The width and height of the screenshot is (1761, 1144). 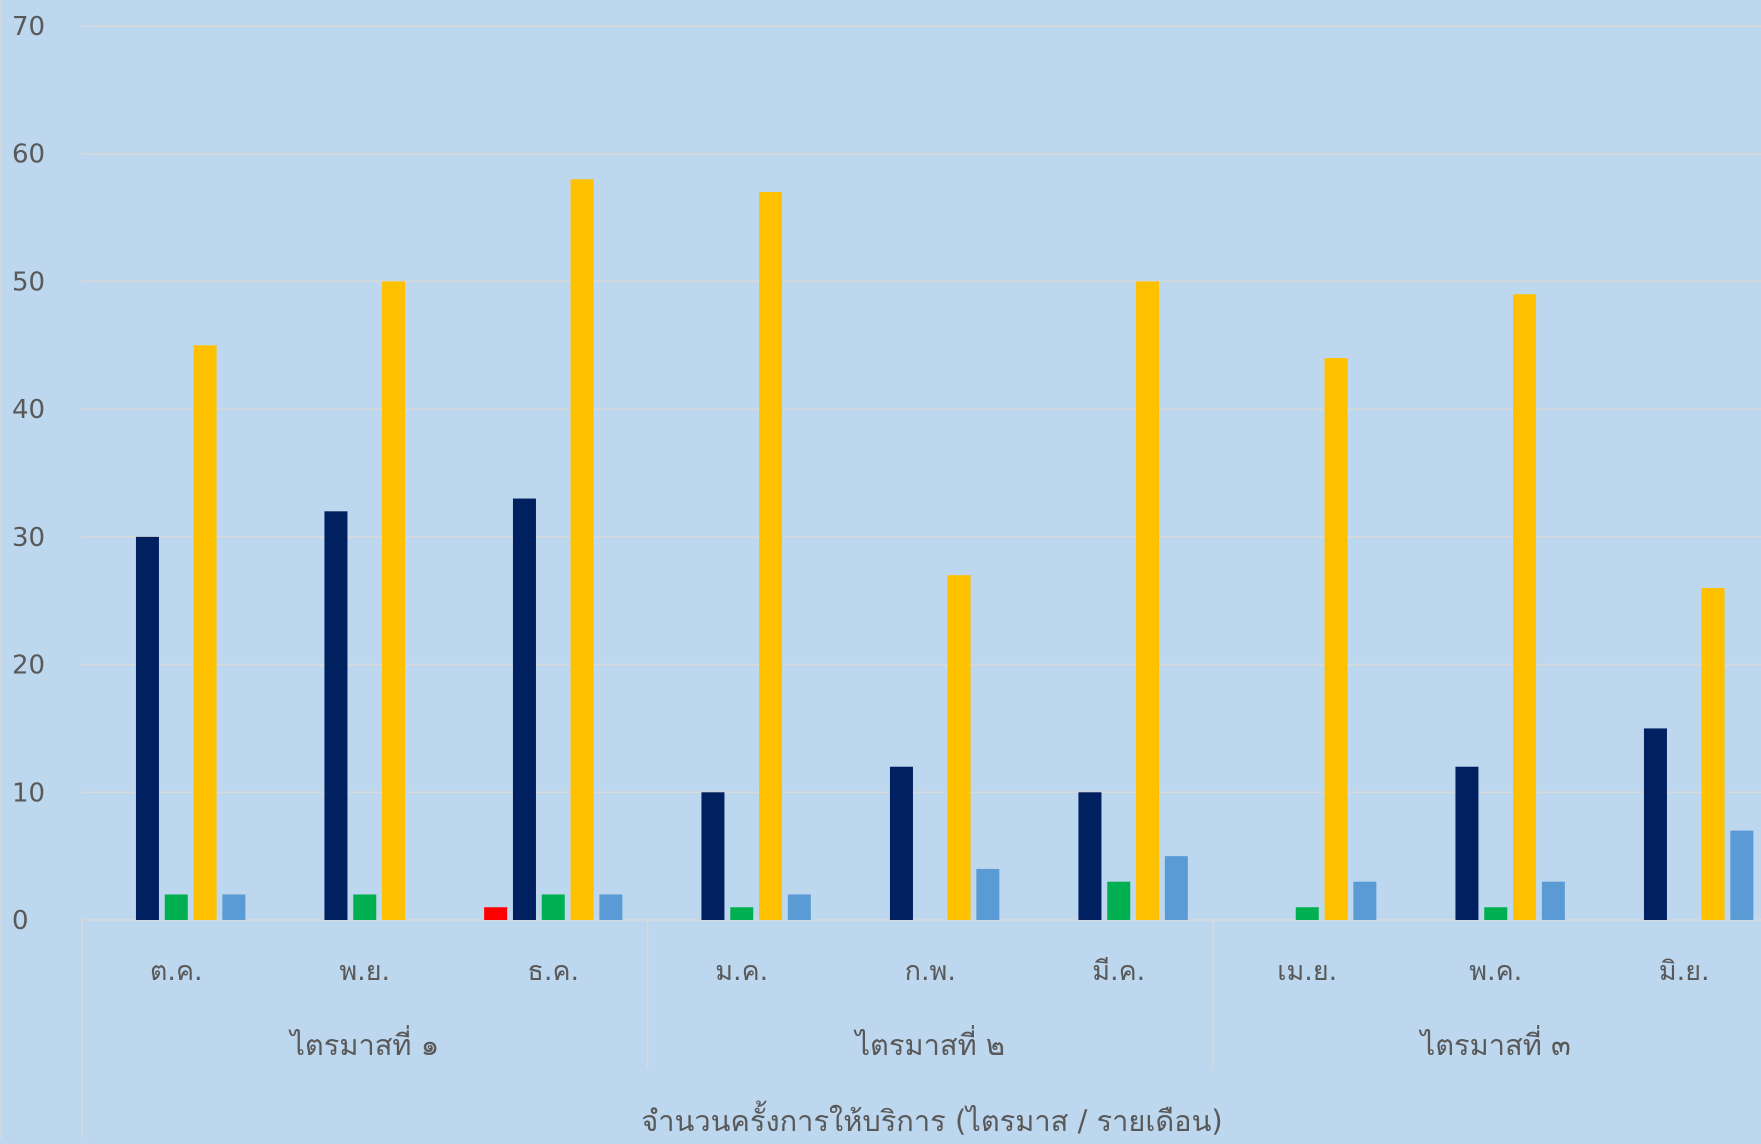 What do you see at coordinates (363, 1043) in the screenshot?
I see `group-label: ไตรมาสที่ ๑` at bounding box center [363, 1043].